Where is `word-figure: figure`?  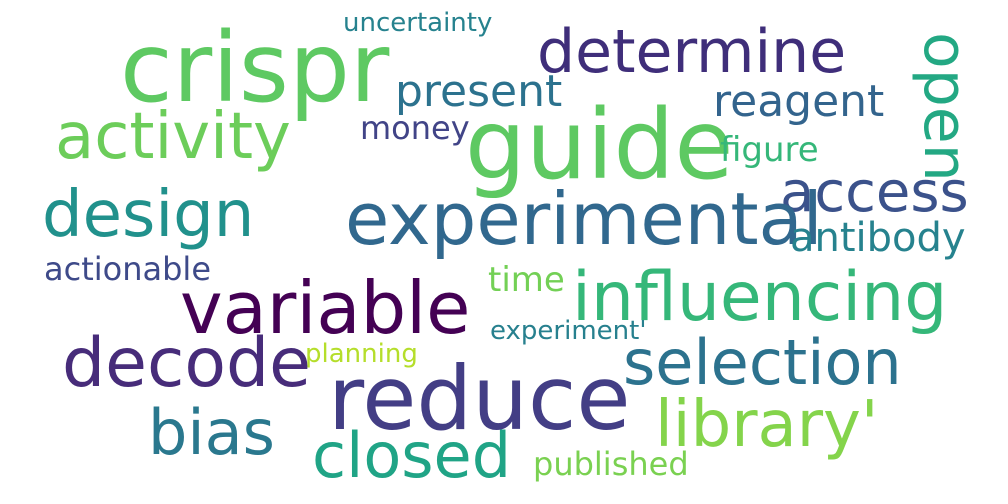 word-figure: figure is located at coordinates (769, 150).